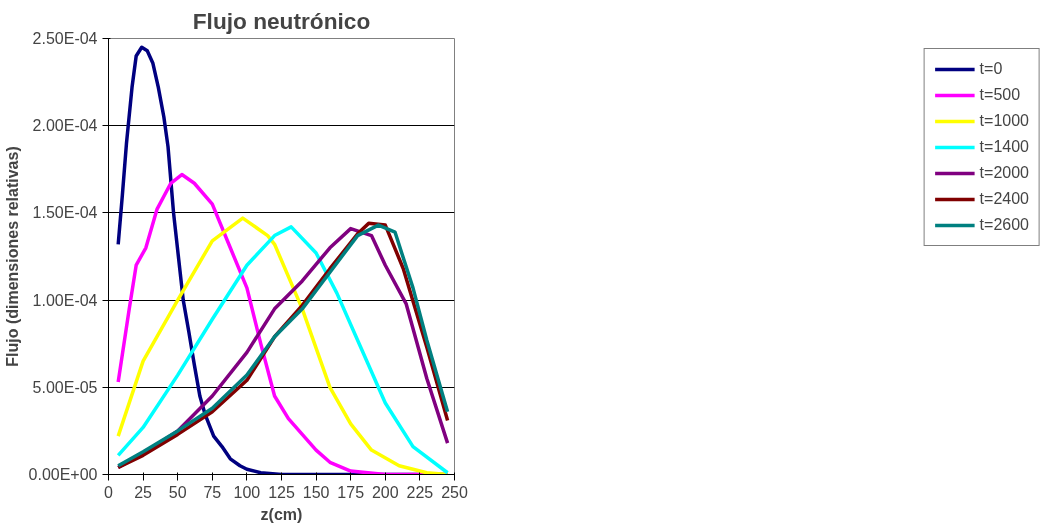  I want to click on y-axis-title: Flujo (dimensiones relativas), so click(12, 256).